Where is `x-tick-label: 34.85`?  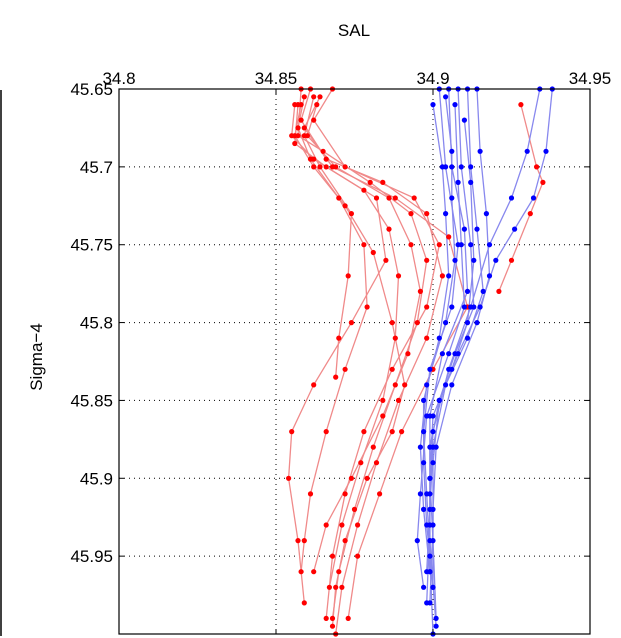 x-tick-label: 34.85 is located at coordinates (276, 78).